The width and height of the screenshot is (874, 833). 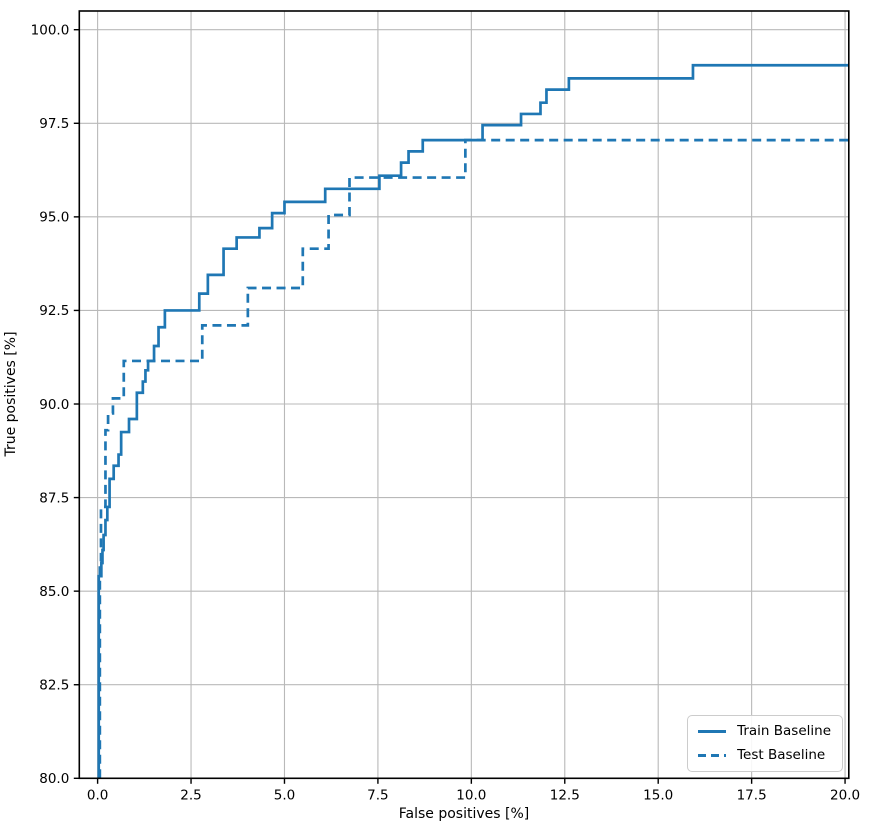 What do you see at coordinates (190, 795) in the screenshot?
I see `x-tick-label: 2.5` at bounding box center [190, 795].